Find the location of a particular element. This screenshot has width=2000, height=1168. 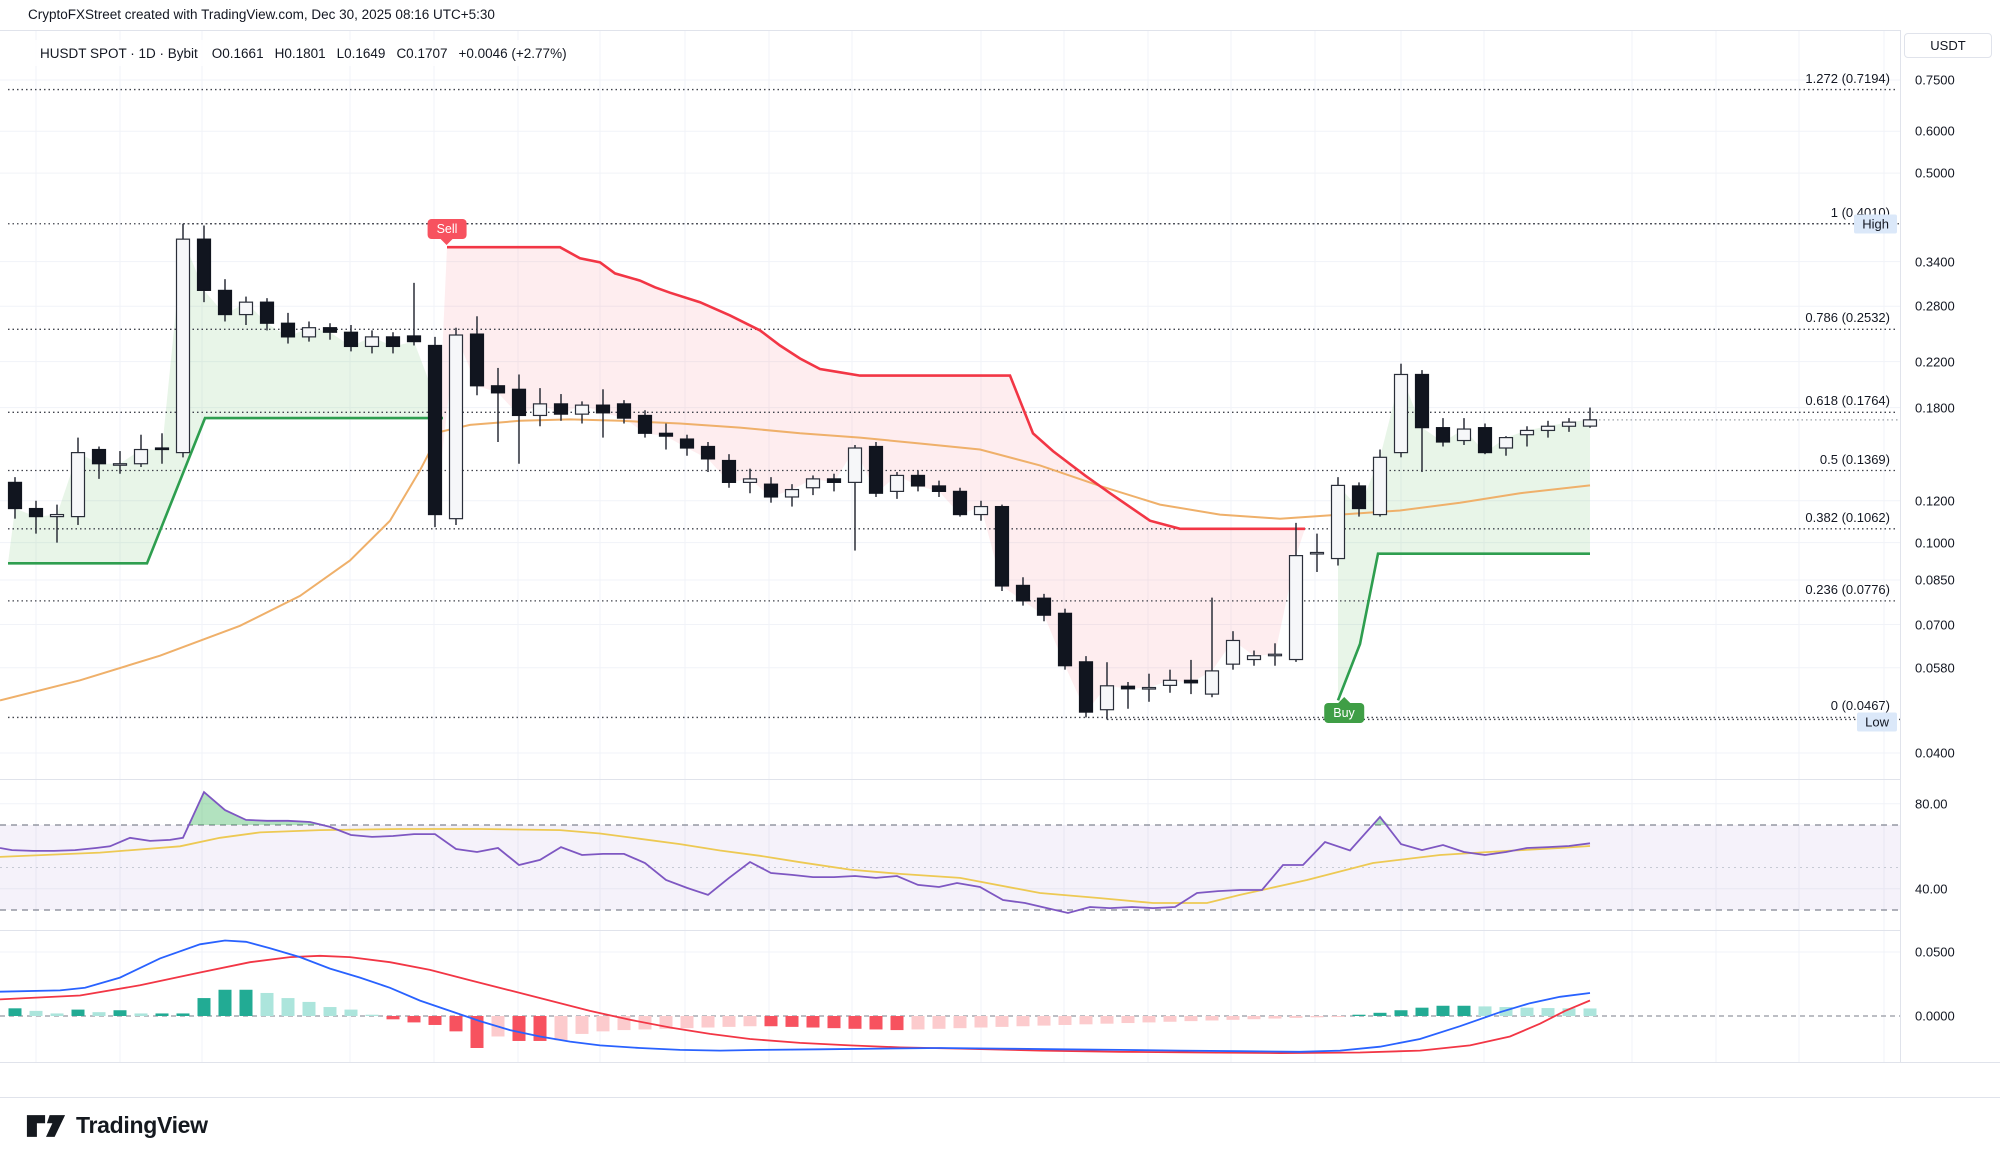

macd-tick: 0.0500 is located at coordinates (1935, 952).